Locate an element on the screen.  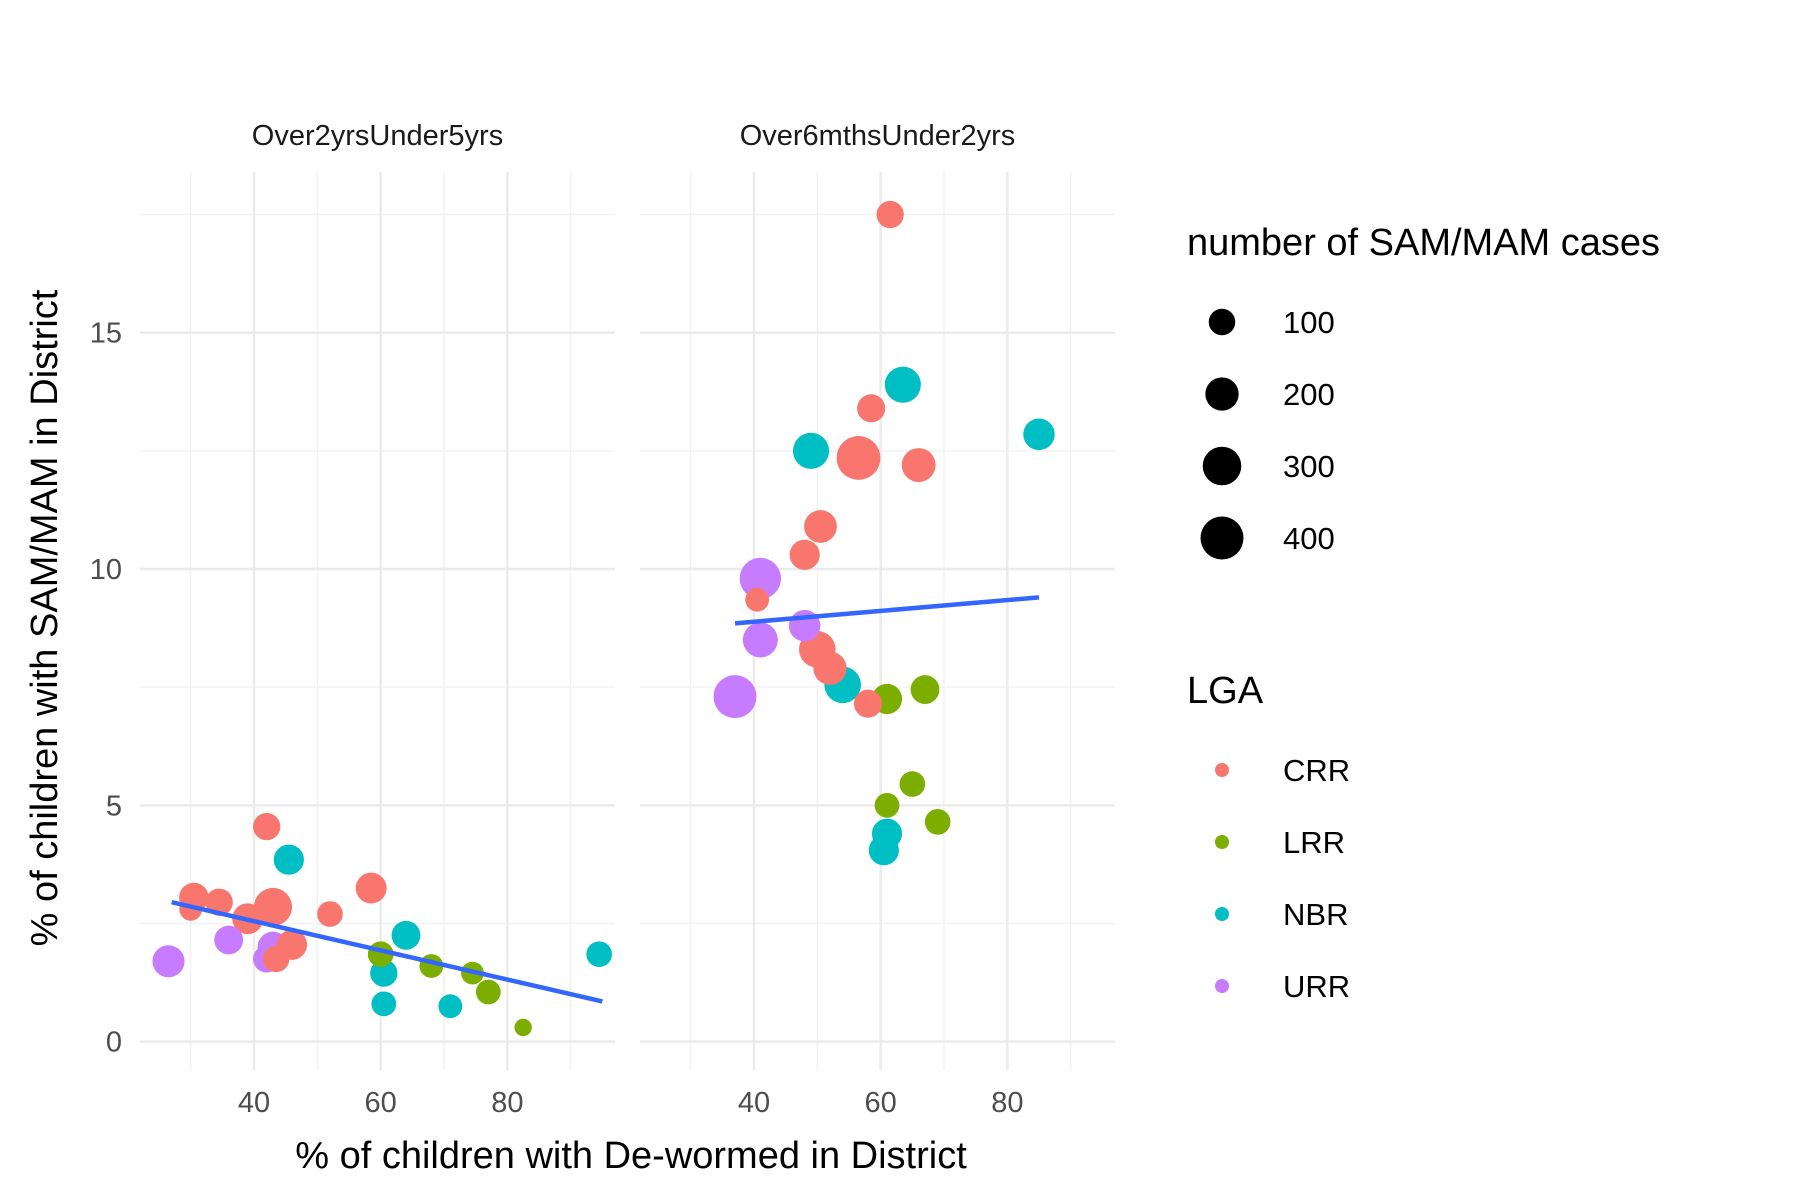
size-legend-label: 300 is located at coordinates (1309, 466).